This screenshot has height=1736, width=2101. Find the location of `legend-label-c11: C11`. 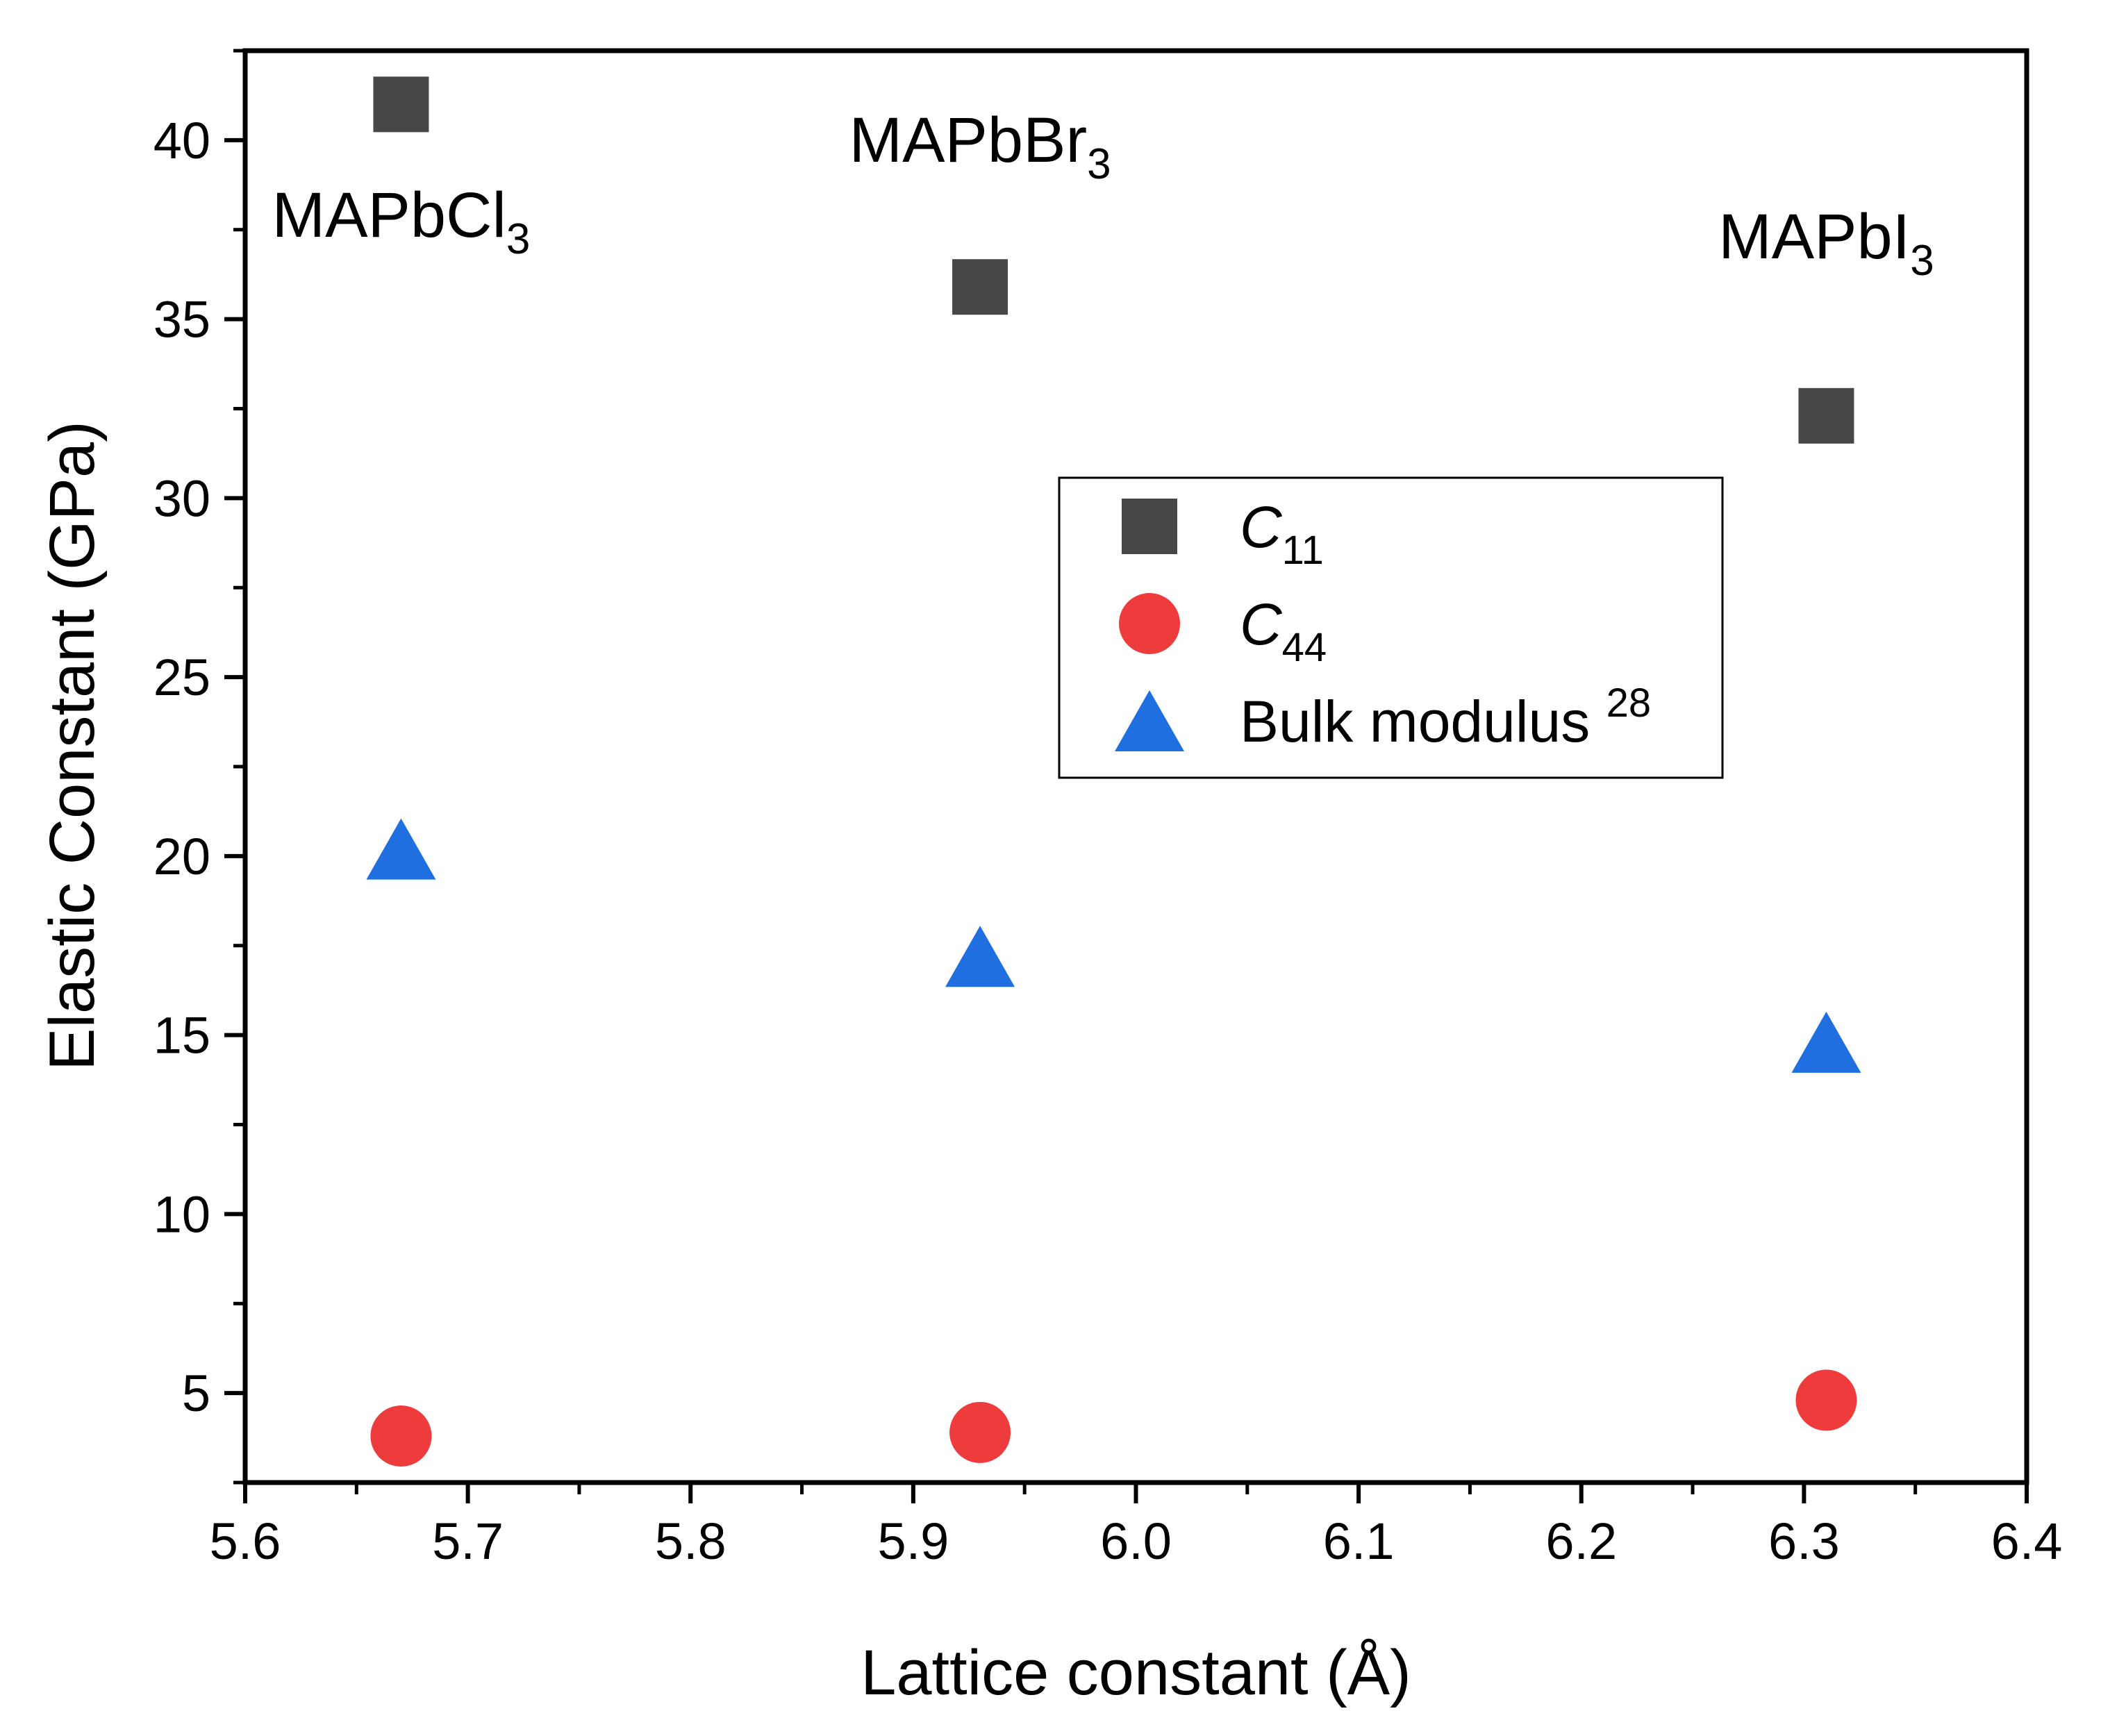

legend-label-c11: C11 is located at coordinates (1282, 533).